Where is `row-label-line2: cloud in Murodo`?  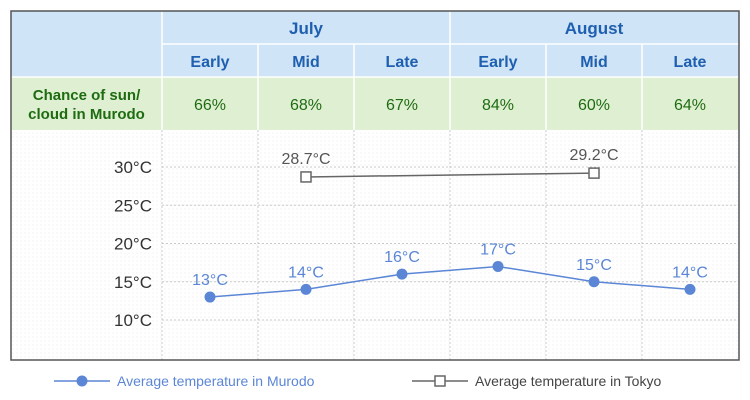 row-label-line2: cloud in Murodo is located at coordinates (86, 114).